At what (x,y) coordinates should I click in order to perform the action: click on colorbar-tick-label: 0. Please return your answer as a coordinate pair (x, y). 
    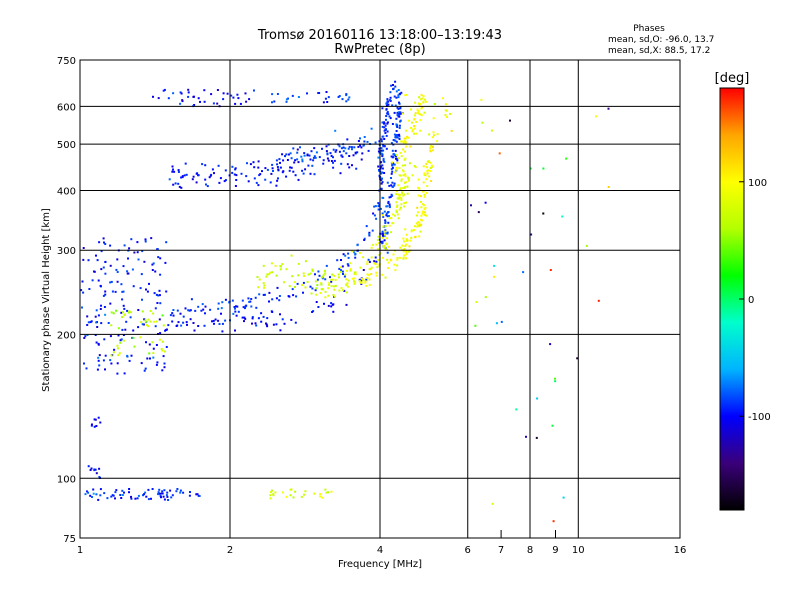
    Looking at the image, I should click on (751, 300).